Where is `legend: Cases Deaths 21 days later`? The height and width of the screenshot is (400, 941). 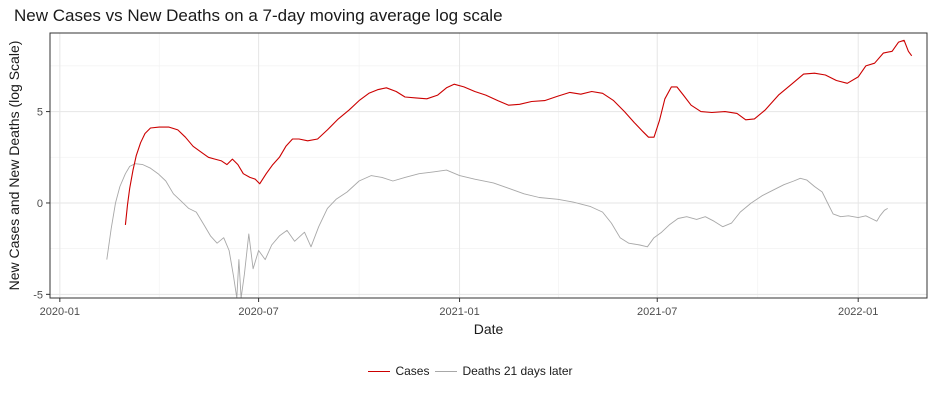
legend: Cases Deaths 21 days later is located at coordinates (470, 371).